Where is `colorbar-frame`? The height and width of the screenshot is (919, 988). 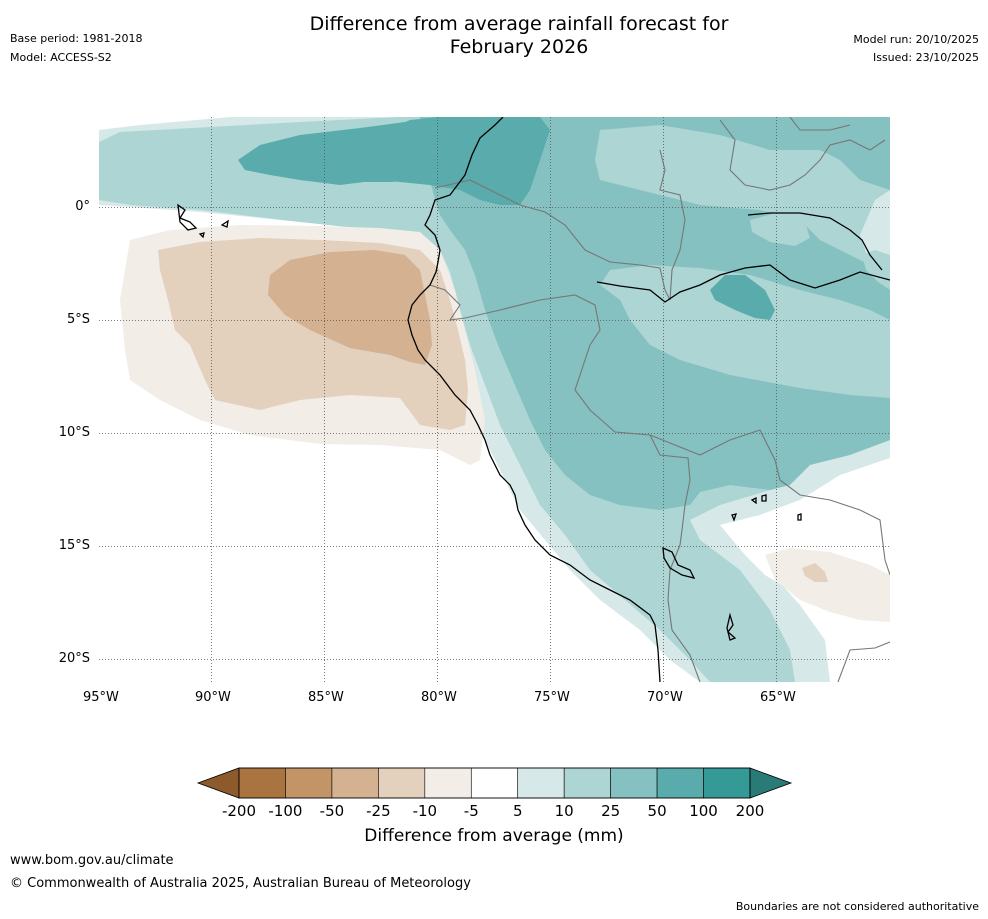 colorbar-frame is located at coordinates (494, 783).